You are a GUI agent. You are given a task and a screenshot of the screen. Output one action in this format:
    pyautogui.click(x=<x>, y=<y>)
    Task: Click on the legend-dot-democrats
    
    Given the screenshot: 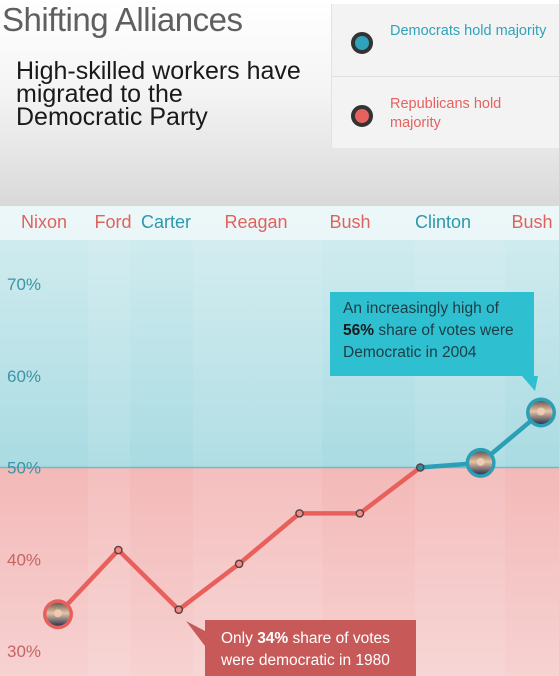 What is the action you would take?
    pyautogui.click(x=362, y=43)
    